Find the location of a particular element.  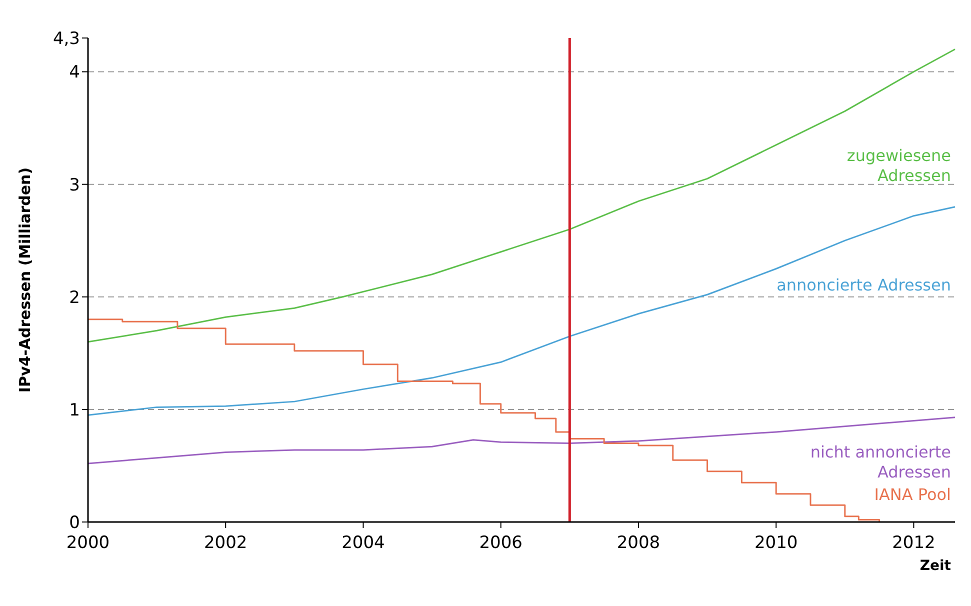

x-tick-label: 2008 is located at coordinates (638, 543).